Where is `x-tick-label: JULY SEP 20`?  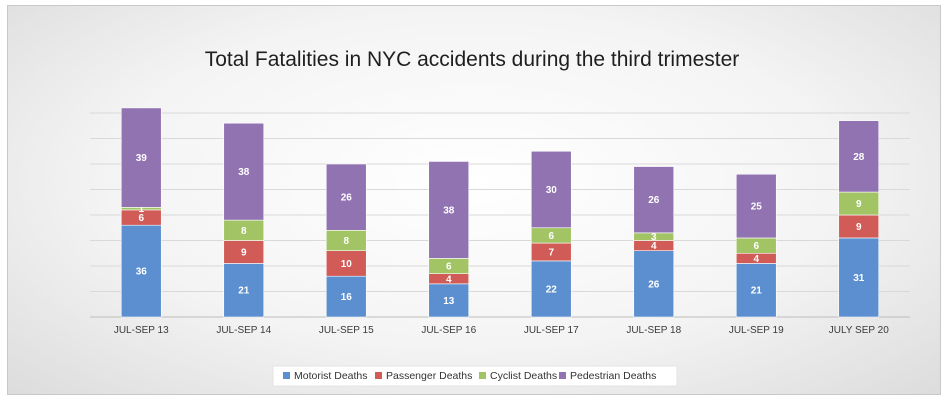
x-tick-label: JULY SEP 20 is located at coordinates (859, 330).